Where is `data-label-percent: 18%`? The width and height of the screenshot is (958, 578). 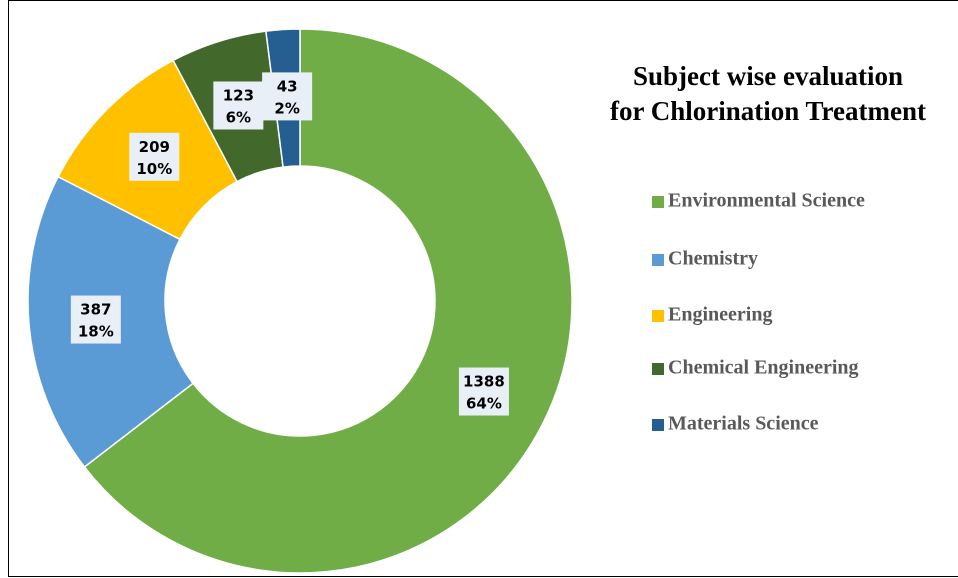 data-label-percent: 18% is located at coordinates (96, 332).